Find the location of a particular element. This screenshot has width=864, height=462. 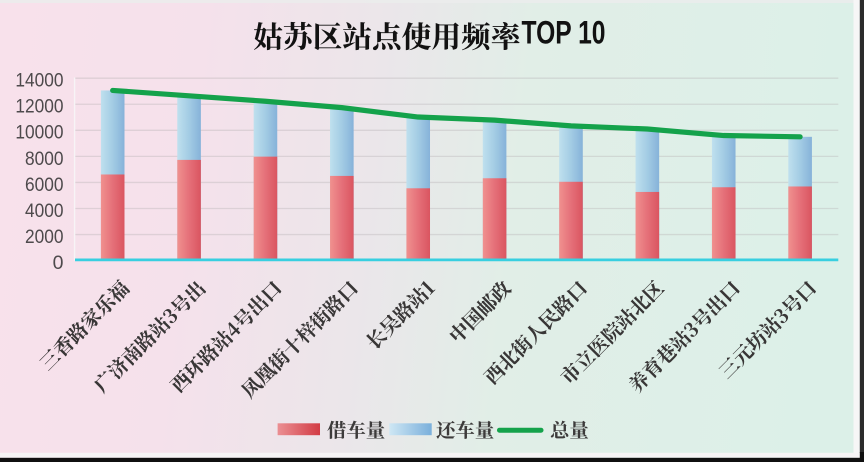

svg-text: 12000 is located at coordinates (39, 107).